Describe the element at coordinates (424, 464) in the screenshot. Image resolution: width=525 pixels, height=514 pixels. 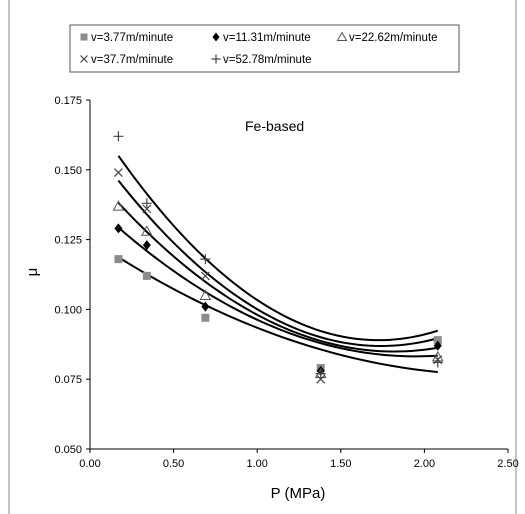
I see `x-tick-label: 2.00` at that location.